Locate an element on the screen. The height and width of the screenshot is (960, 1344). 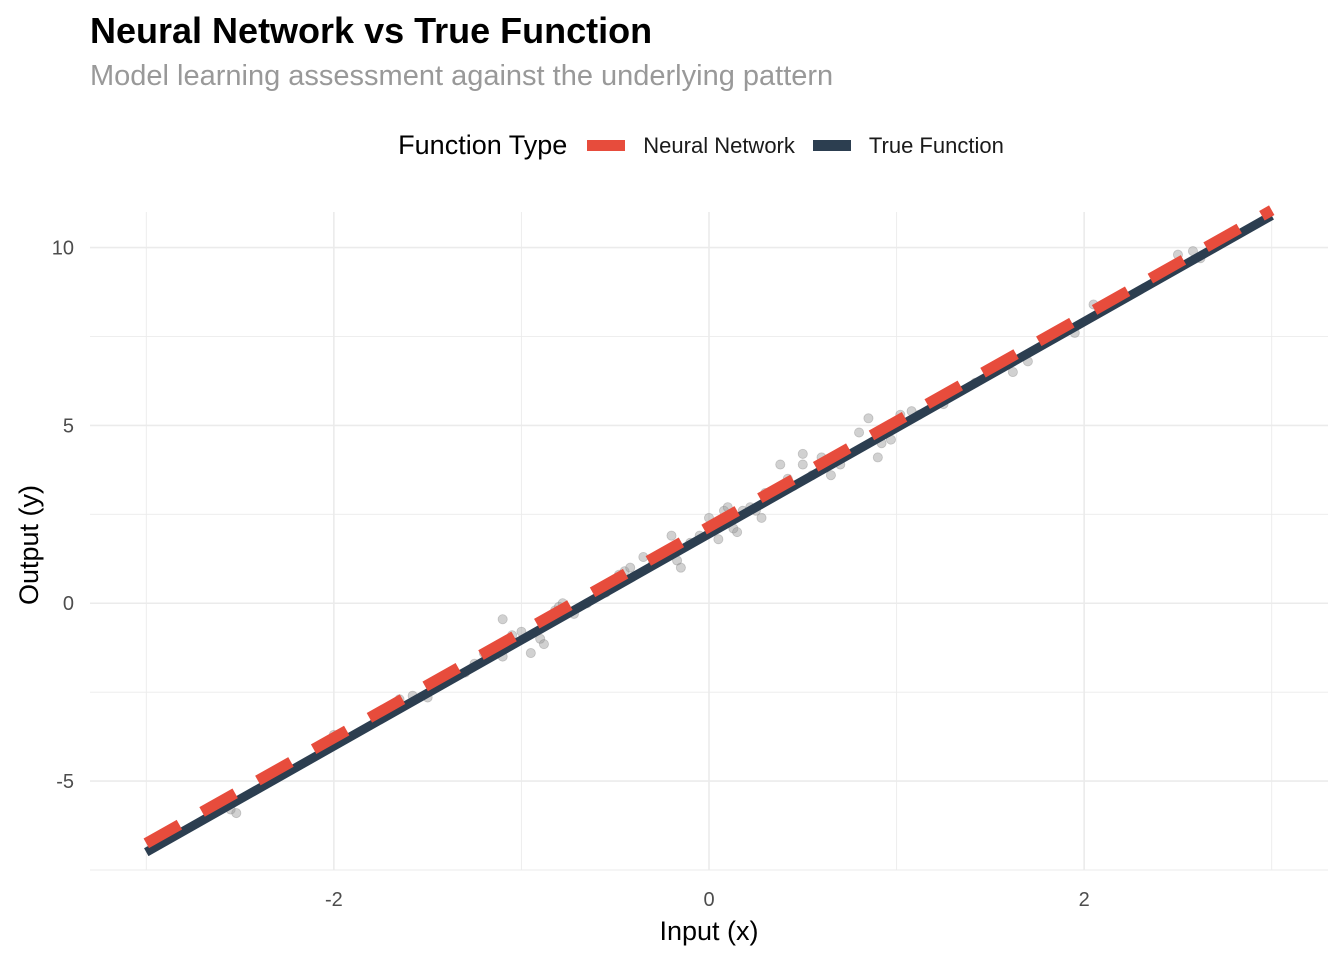
x-tick-label: -2 is located at coordinates (334, 900).